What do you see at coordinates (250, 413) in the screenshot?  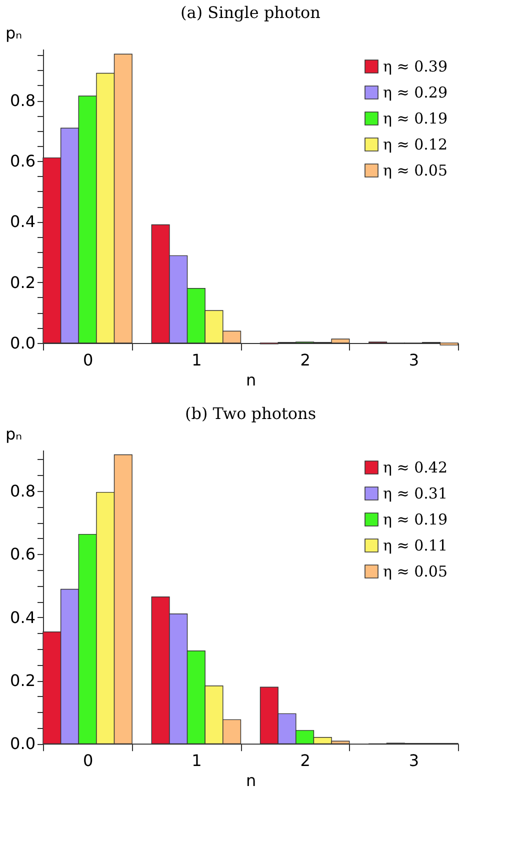 I see `chart-title: (b) Two photons` at bounding box center [250, 413].